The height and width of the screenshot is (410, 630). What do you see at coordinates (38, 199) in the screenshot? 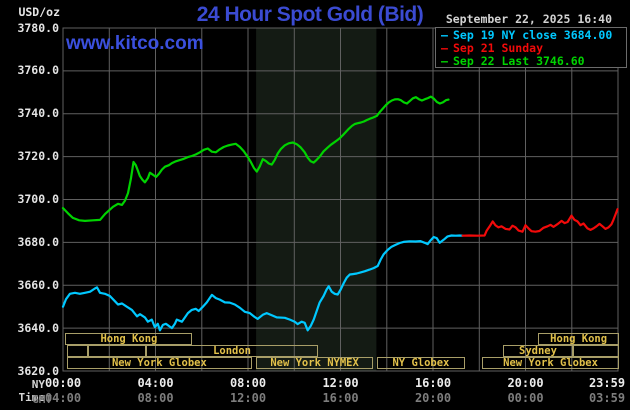
I see `y-tick-label: 3700.0` at bounding box center [38, 199].